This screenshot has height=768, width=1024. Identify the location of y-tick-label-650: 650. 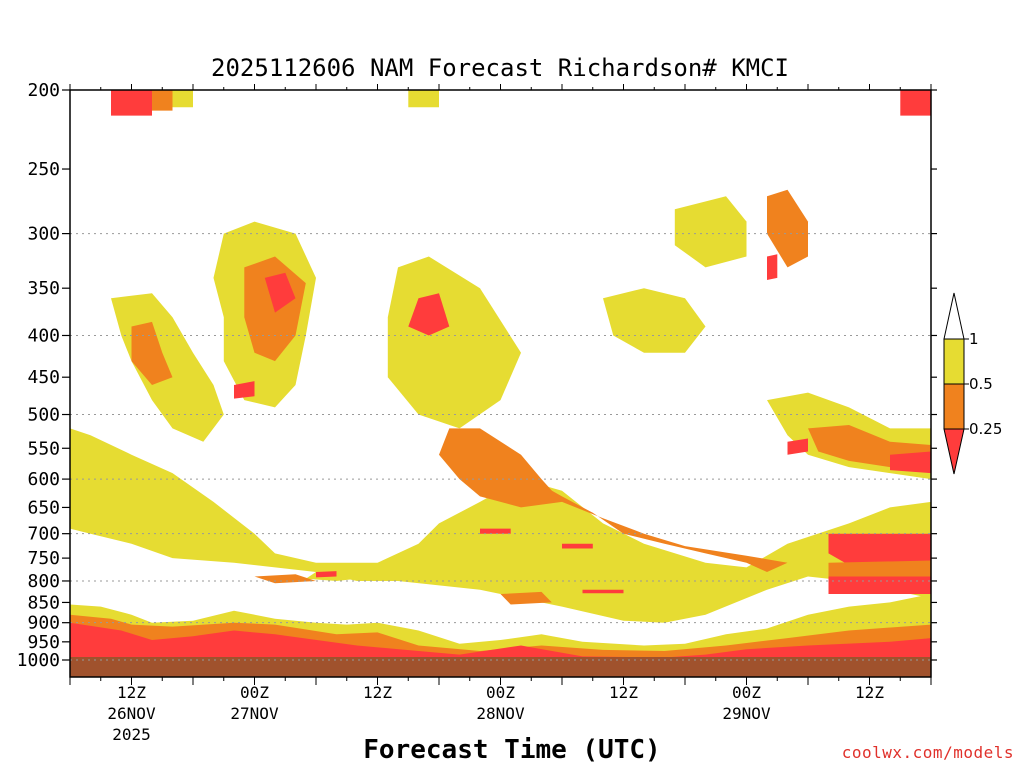
(43, 507).